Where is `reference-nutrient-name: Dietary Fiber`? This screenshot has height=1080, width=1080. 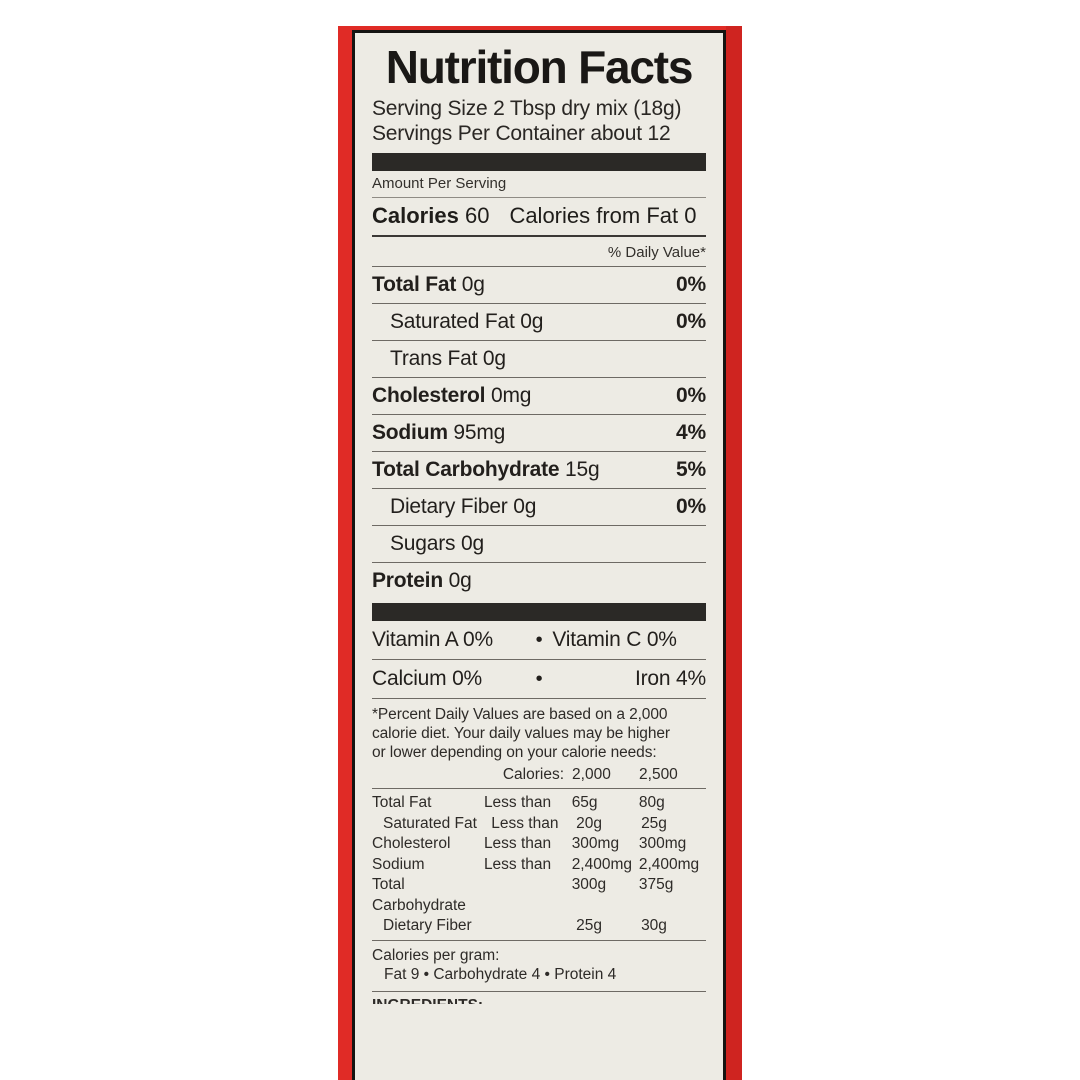 reference-nutrient-name: Dietary Fiber is located at coordinates (427, 925).